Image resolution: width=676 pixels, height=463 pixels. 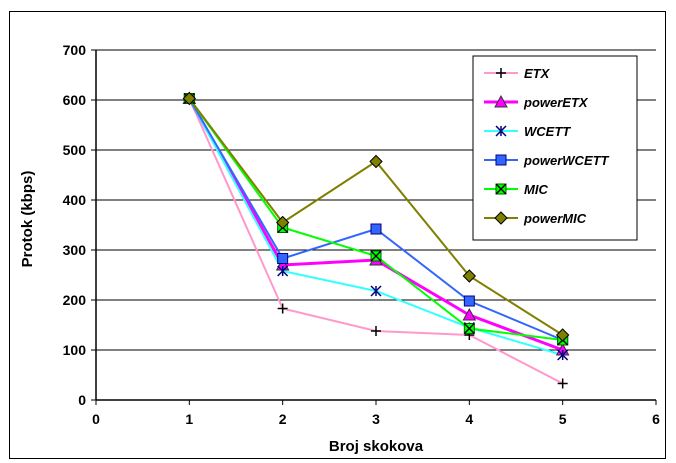 What do you see at coordinates (547, 131) in the screenshot?
I see `legend-label: WCETT` at bounding box center [547, 131].